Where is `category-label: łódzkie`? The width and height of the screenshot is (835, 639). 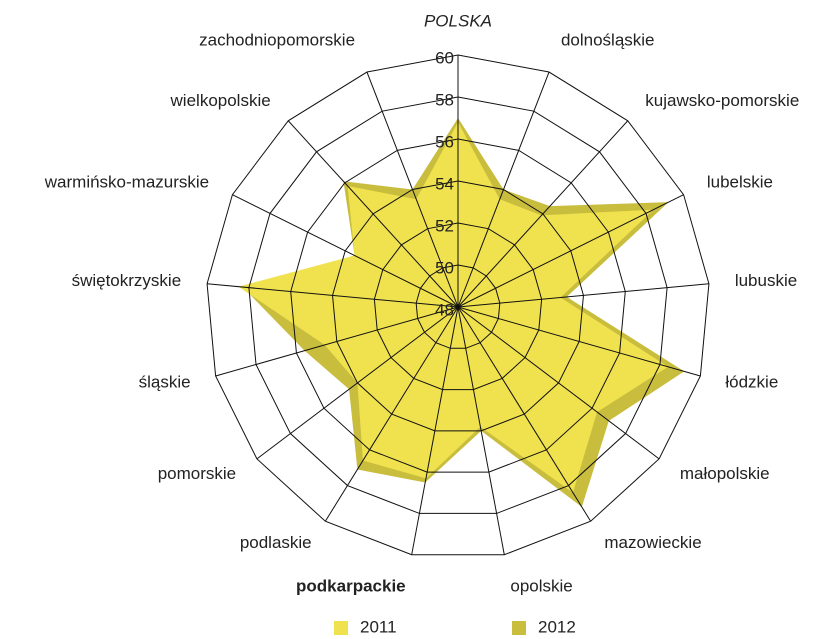 category-label: łódzkie is located at coordinates (751, 382).